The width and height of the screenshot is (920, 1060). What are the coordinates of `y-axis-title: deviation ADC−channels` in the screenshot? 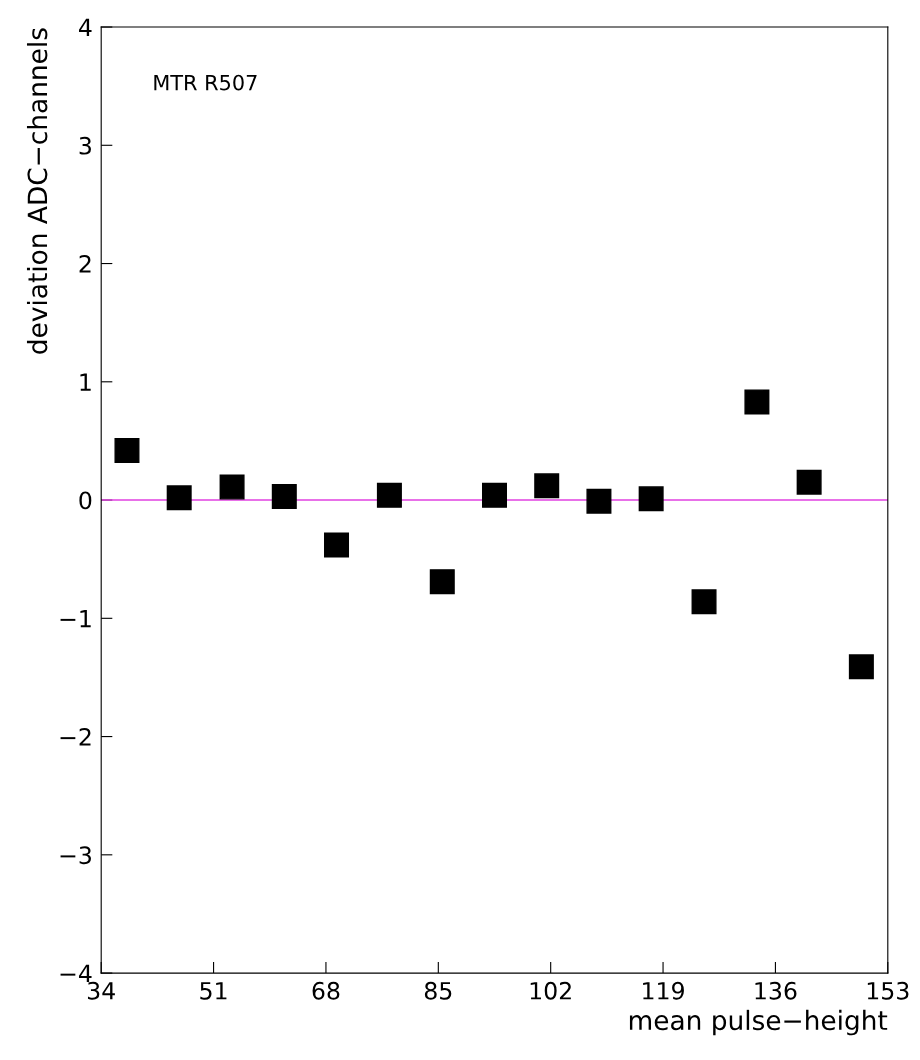 It's located at (37, 191).